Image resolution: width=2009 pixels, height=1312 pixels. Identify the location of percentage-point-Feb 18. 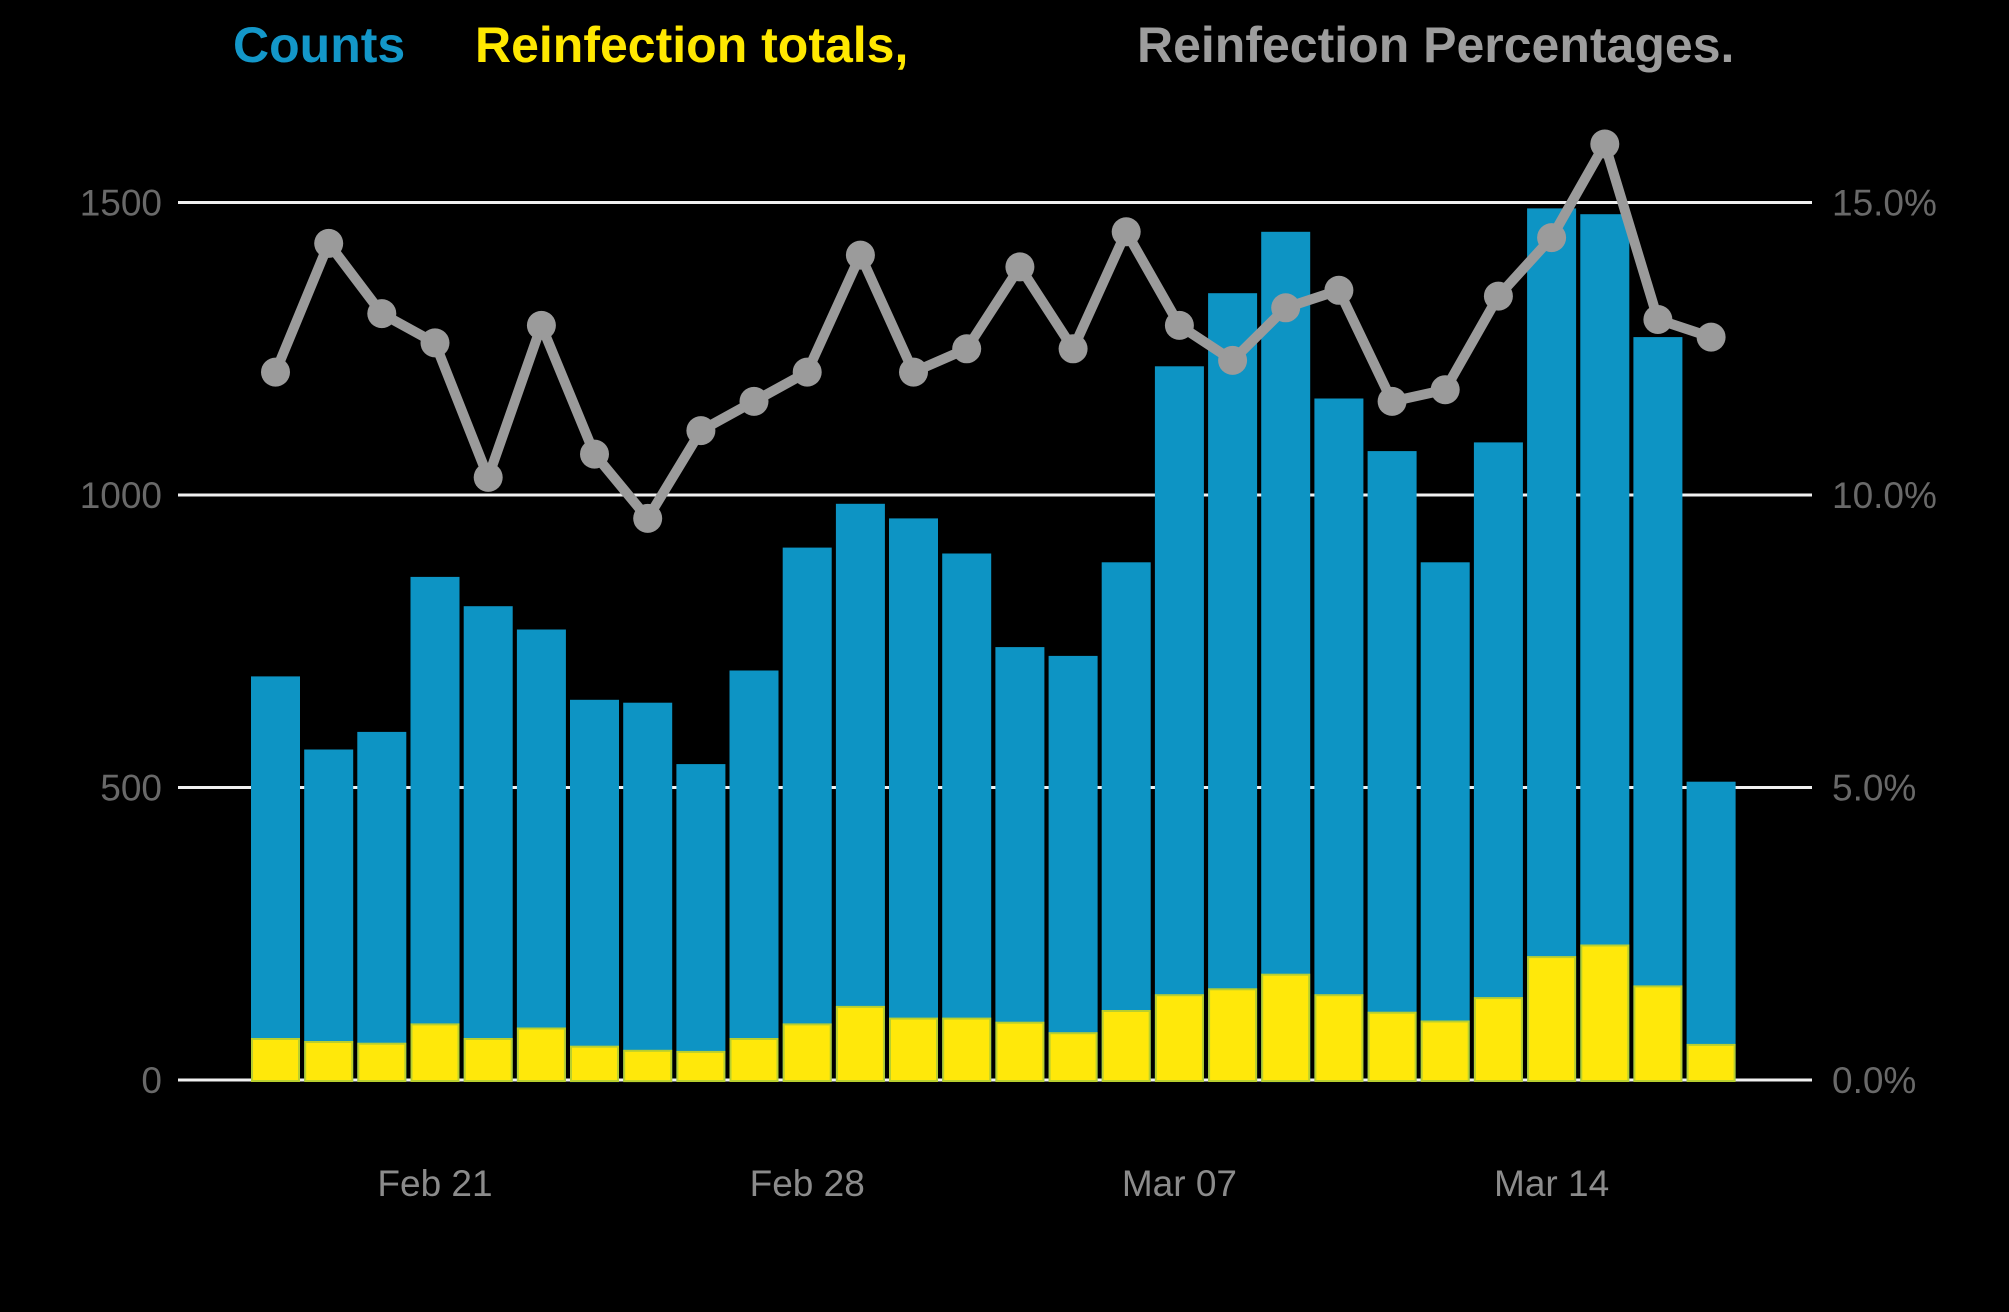
(275, 372).